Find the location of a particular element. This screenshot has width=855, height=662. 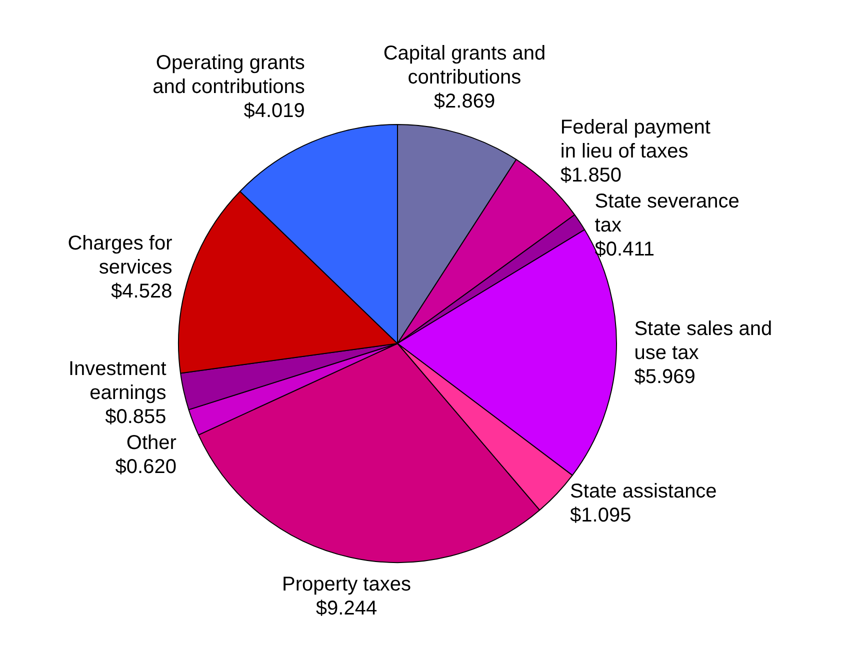

slice-label: State severance tax is located at coordinates (667, 213).